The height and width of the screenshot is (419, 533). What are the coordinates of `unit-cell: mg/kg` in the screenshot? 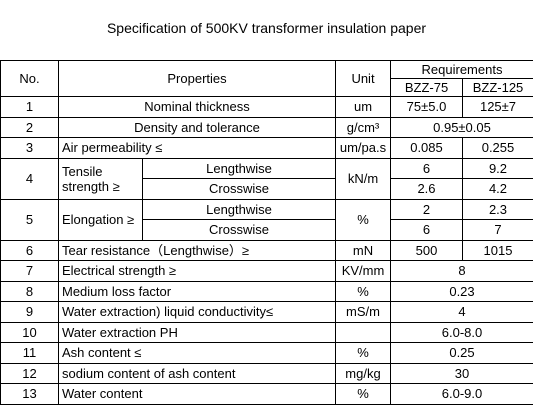 It's located at (363, 373).